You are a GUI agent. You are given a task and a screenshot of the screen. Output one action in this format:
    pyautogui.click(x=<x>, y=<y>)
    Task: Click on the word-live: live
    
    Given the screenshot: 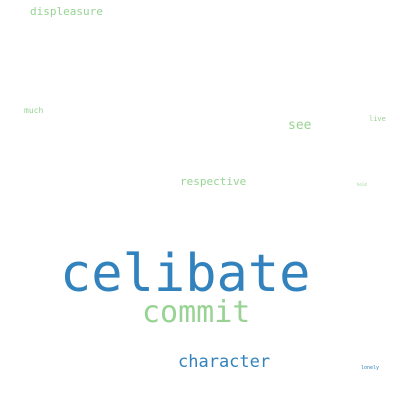 What is the action you would take?
    pyautogui.click(x=377, y=119)
    